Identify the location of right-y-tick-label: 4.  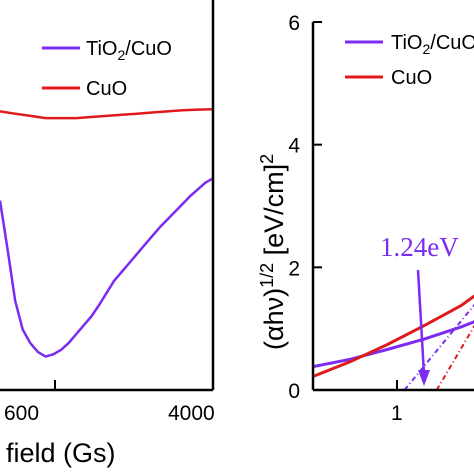
(294, 146).